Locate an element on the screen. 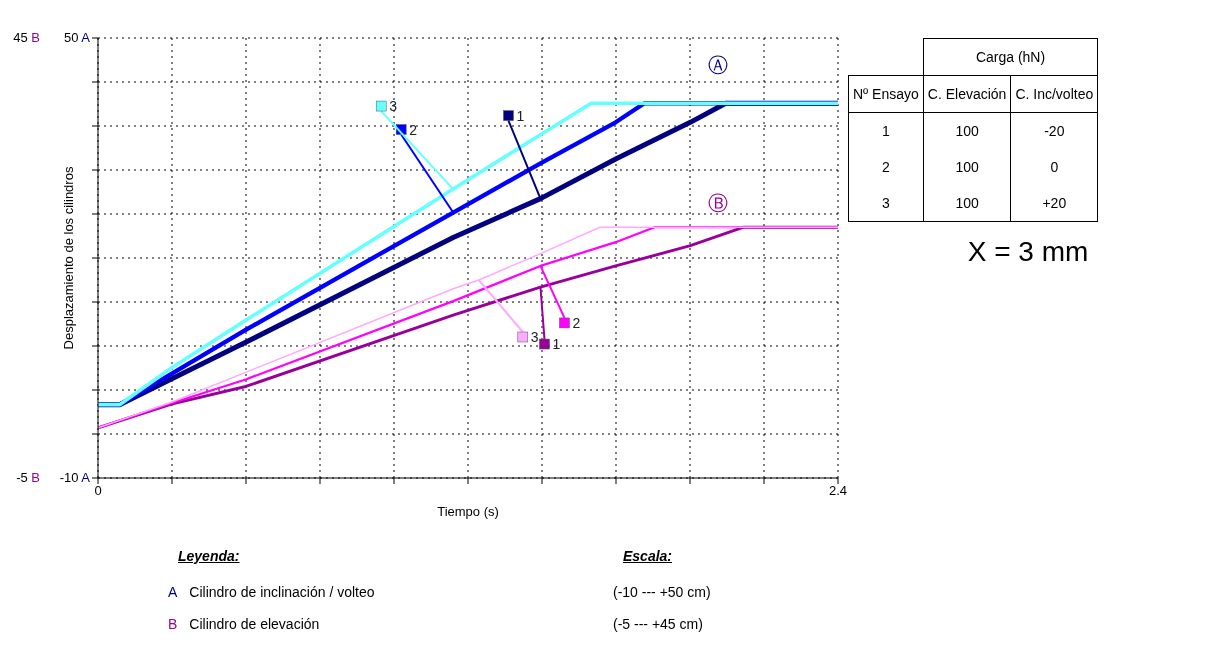 Image resolution: width=1216 pixels, height=672 pixels. text: Carga (hN) is located at coordinates (1010, 57).